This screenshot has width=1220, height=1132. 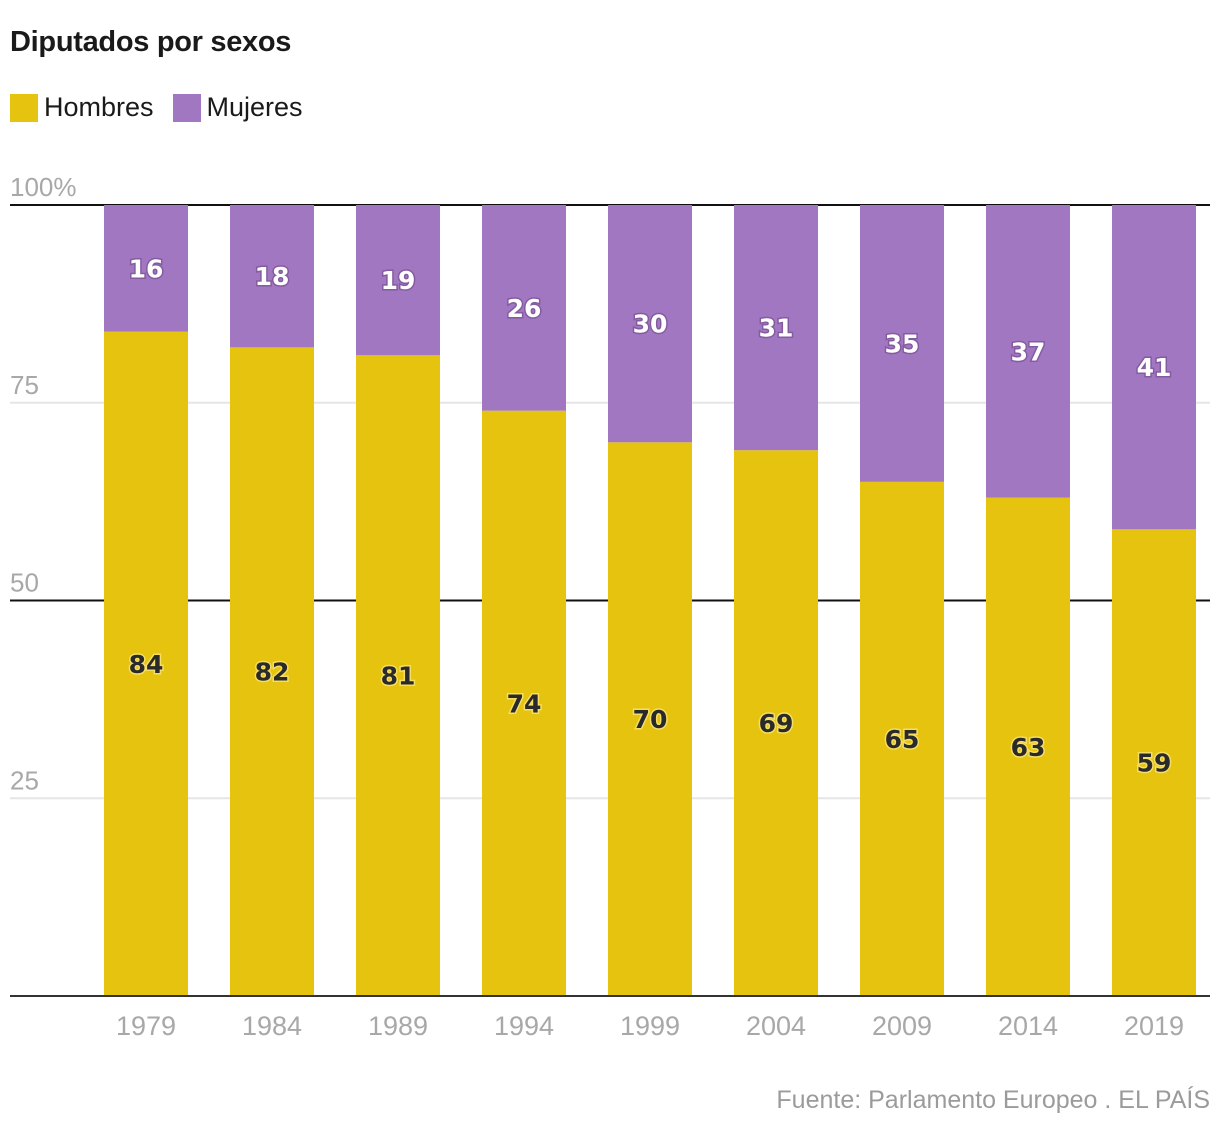 I want to click on data-label-mujeres-1999: 30, so click(x=650, y=324).